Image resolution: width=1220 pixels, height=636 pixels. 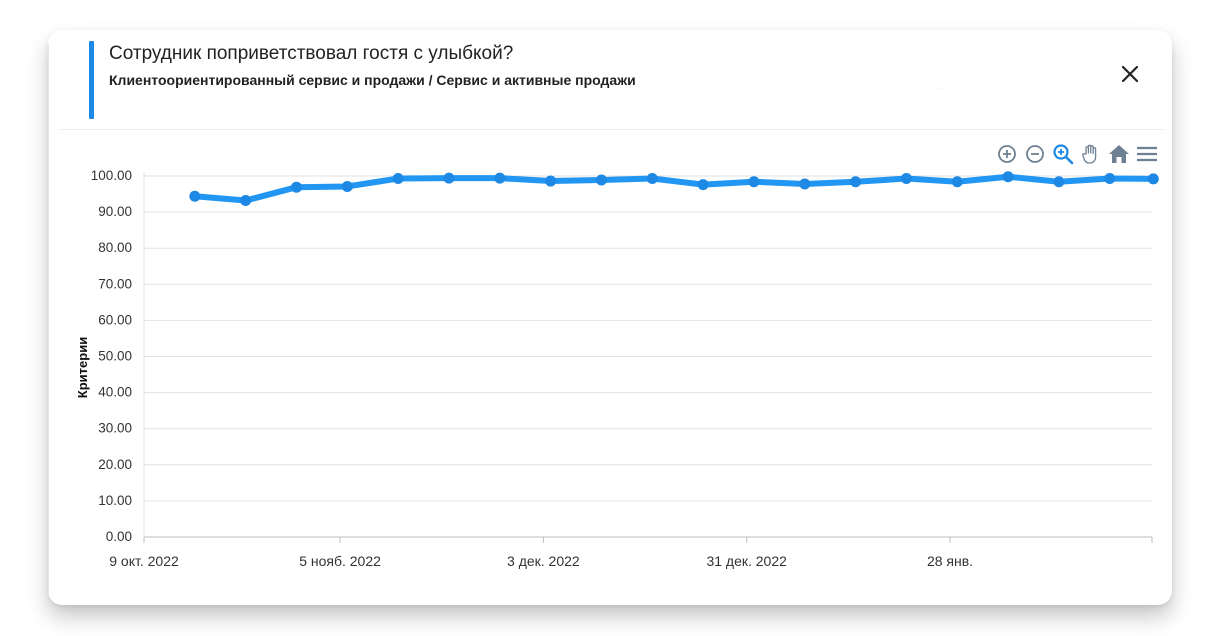 I want to click on y-tick-label: 100.00, so click(x=111, y=175).